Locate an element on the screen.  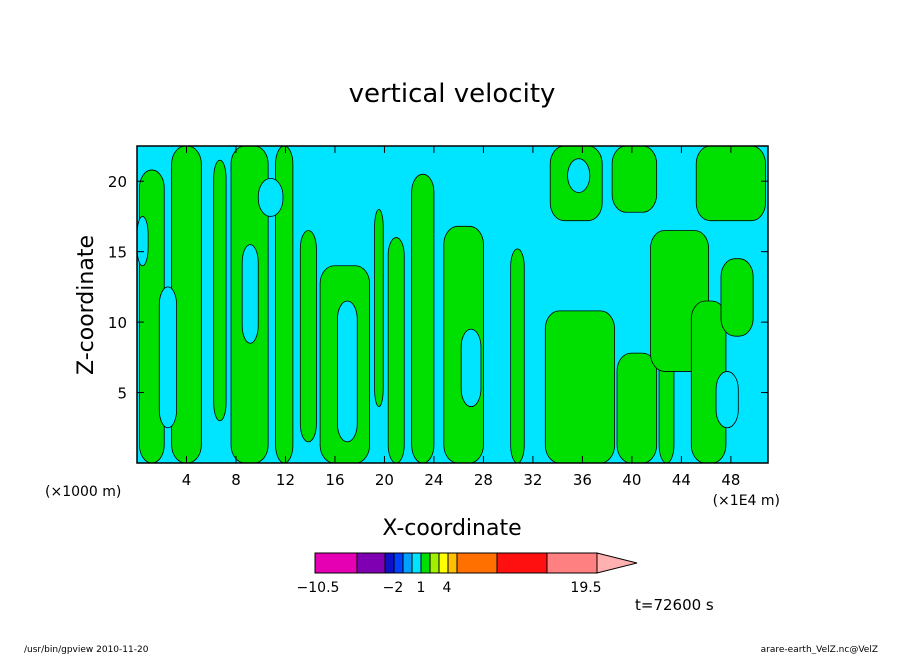
chart-title: vertical velocity is located at coordinates (452, 94).